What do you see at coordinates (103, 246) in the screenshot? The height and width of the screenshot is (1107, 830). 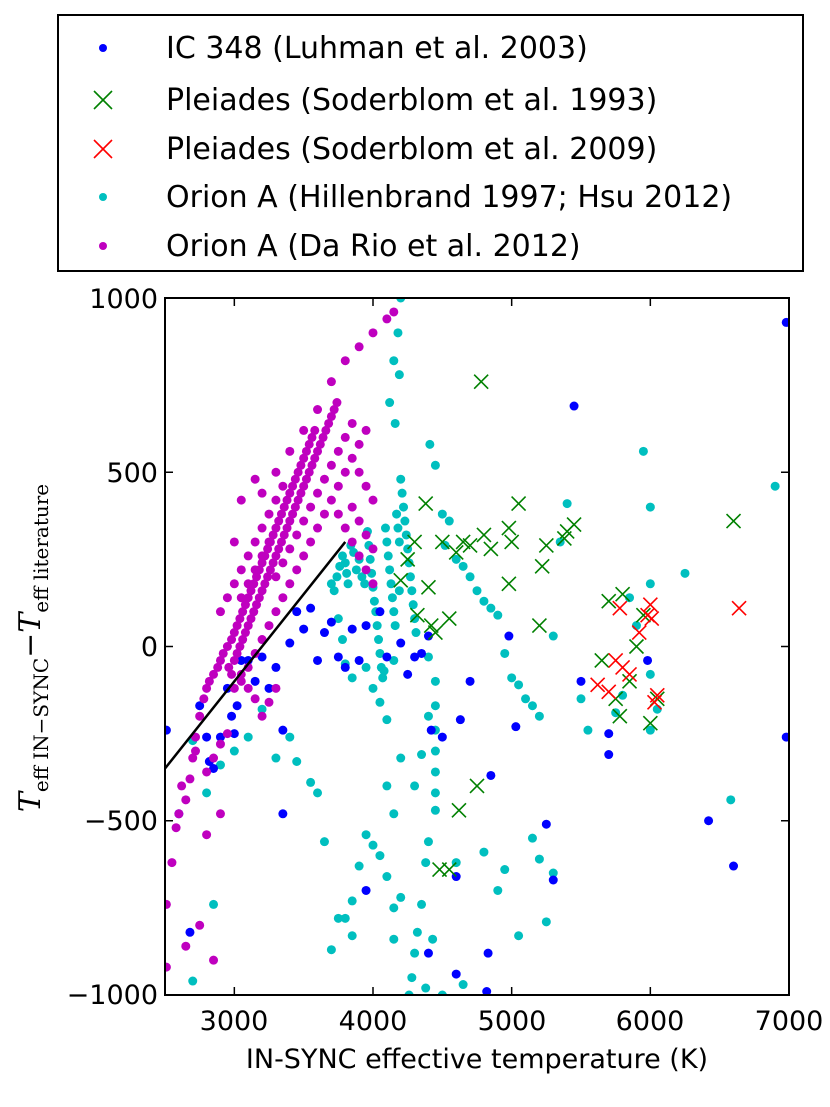 I see `legend-marker` at bounding box center [103, 246].